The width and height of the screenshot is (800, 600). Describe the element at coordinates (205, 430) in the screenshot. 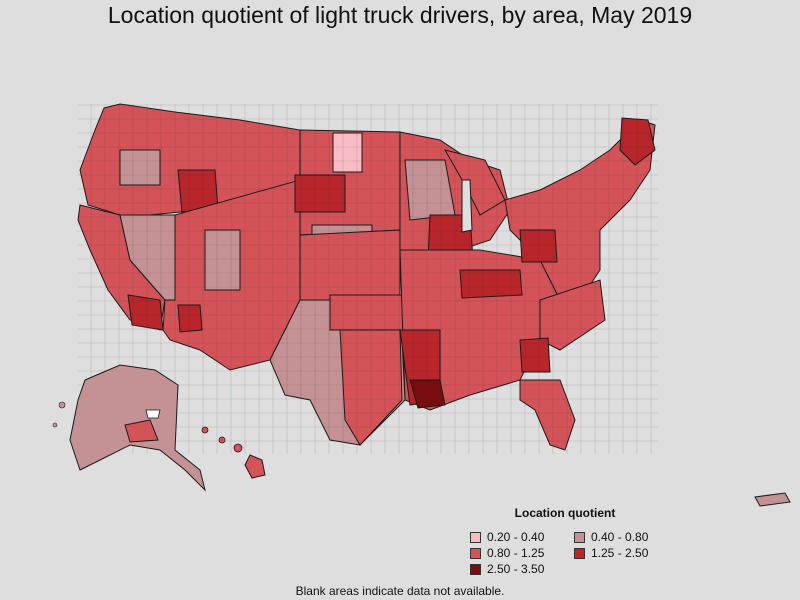

I see `hawaii-island-kauai` at that location.